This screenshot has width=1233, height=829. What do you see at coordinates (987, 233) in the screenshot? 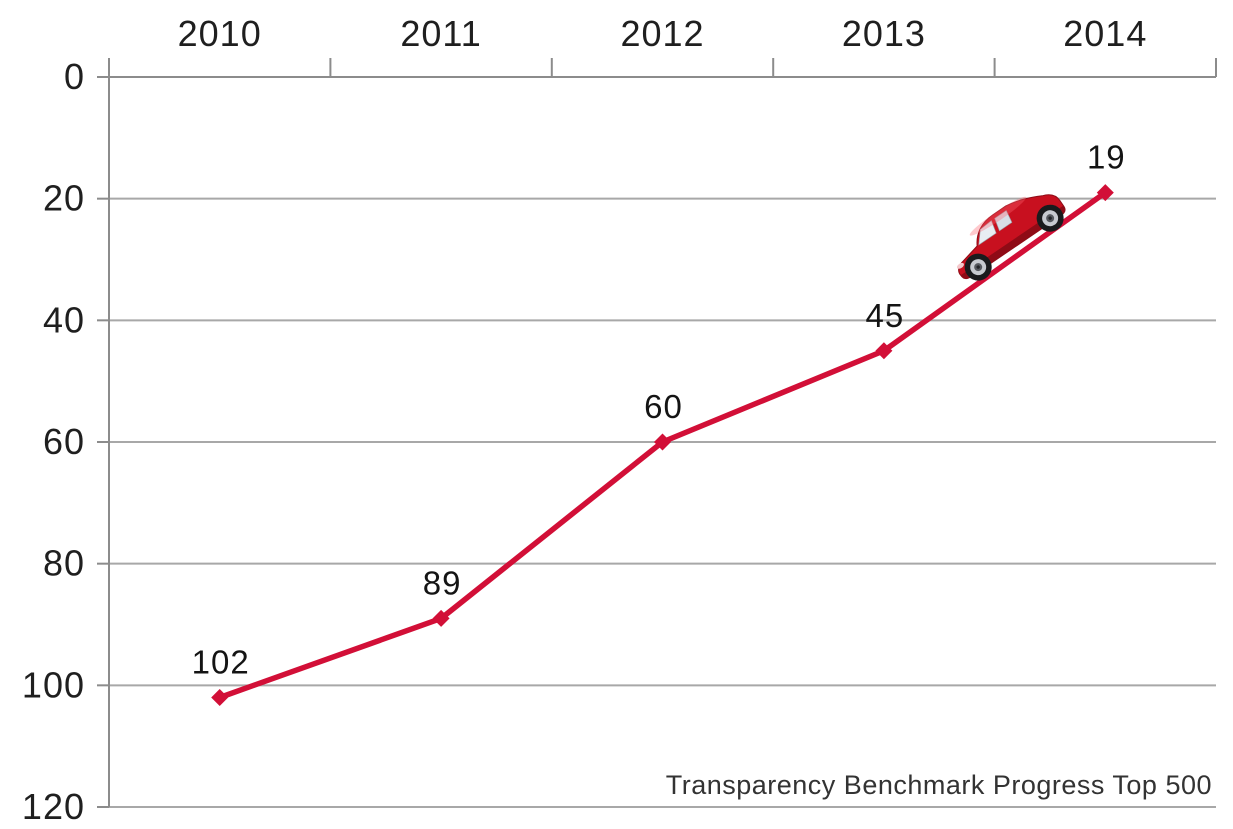
I see `car-windshield` at bounding box center [987, 233].